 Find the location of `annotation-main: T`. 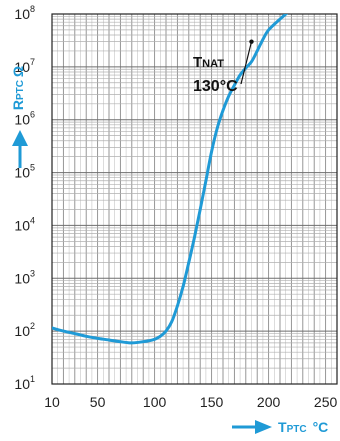

annotation-main: T is located at coordinates (197, 62).